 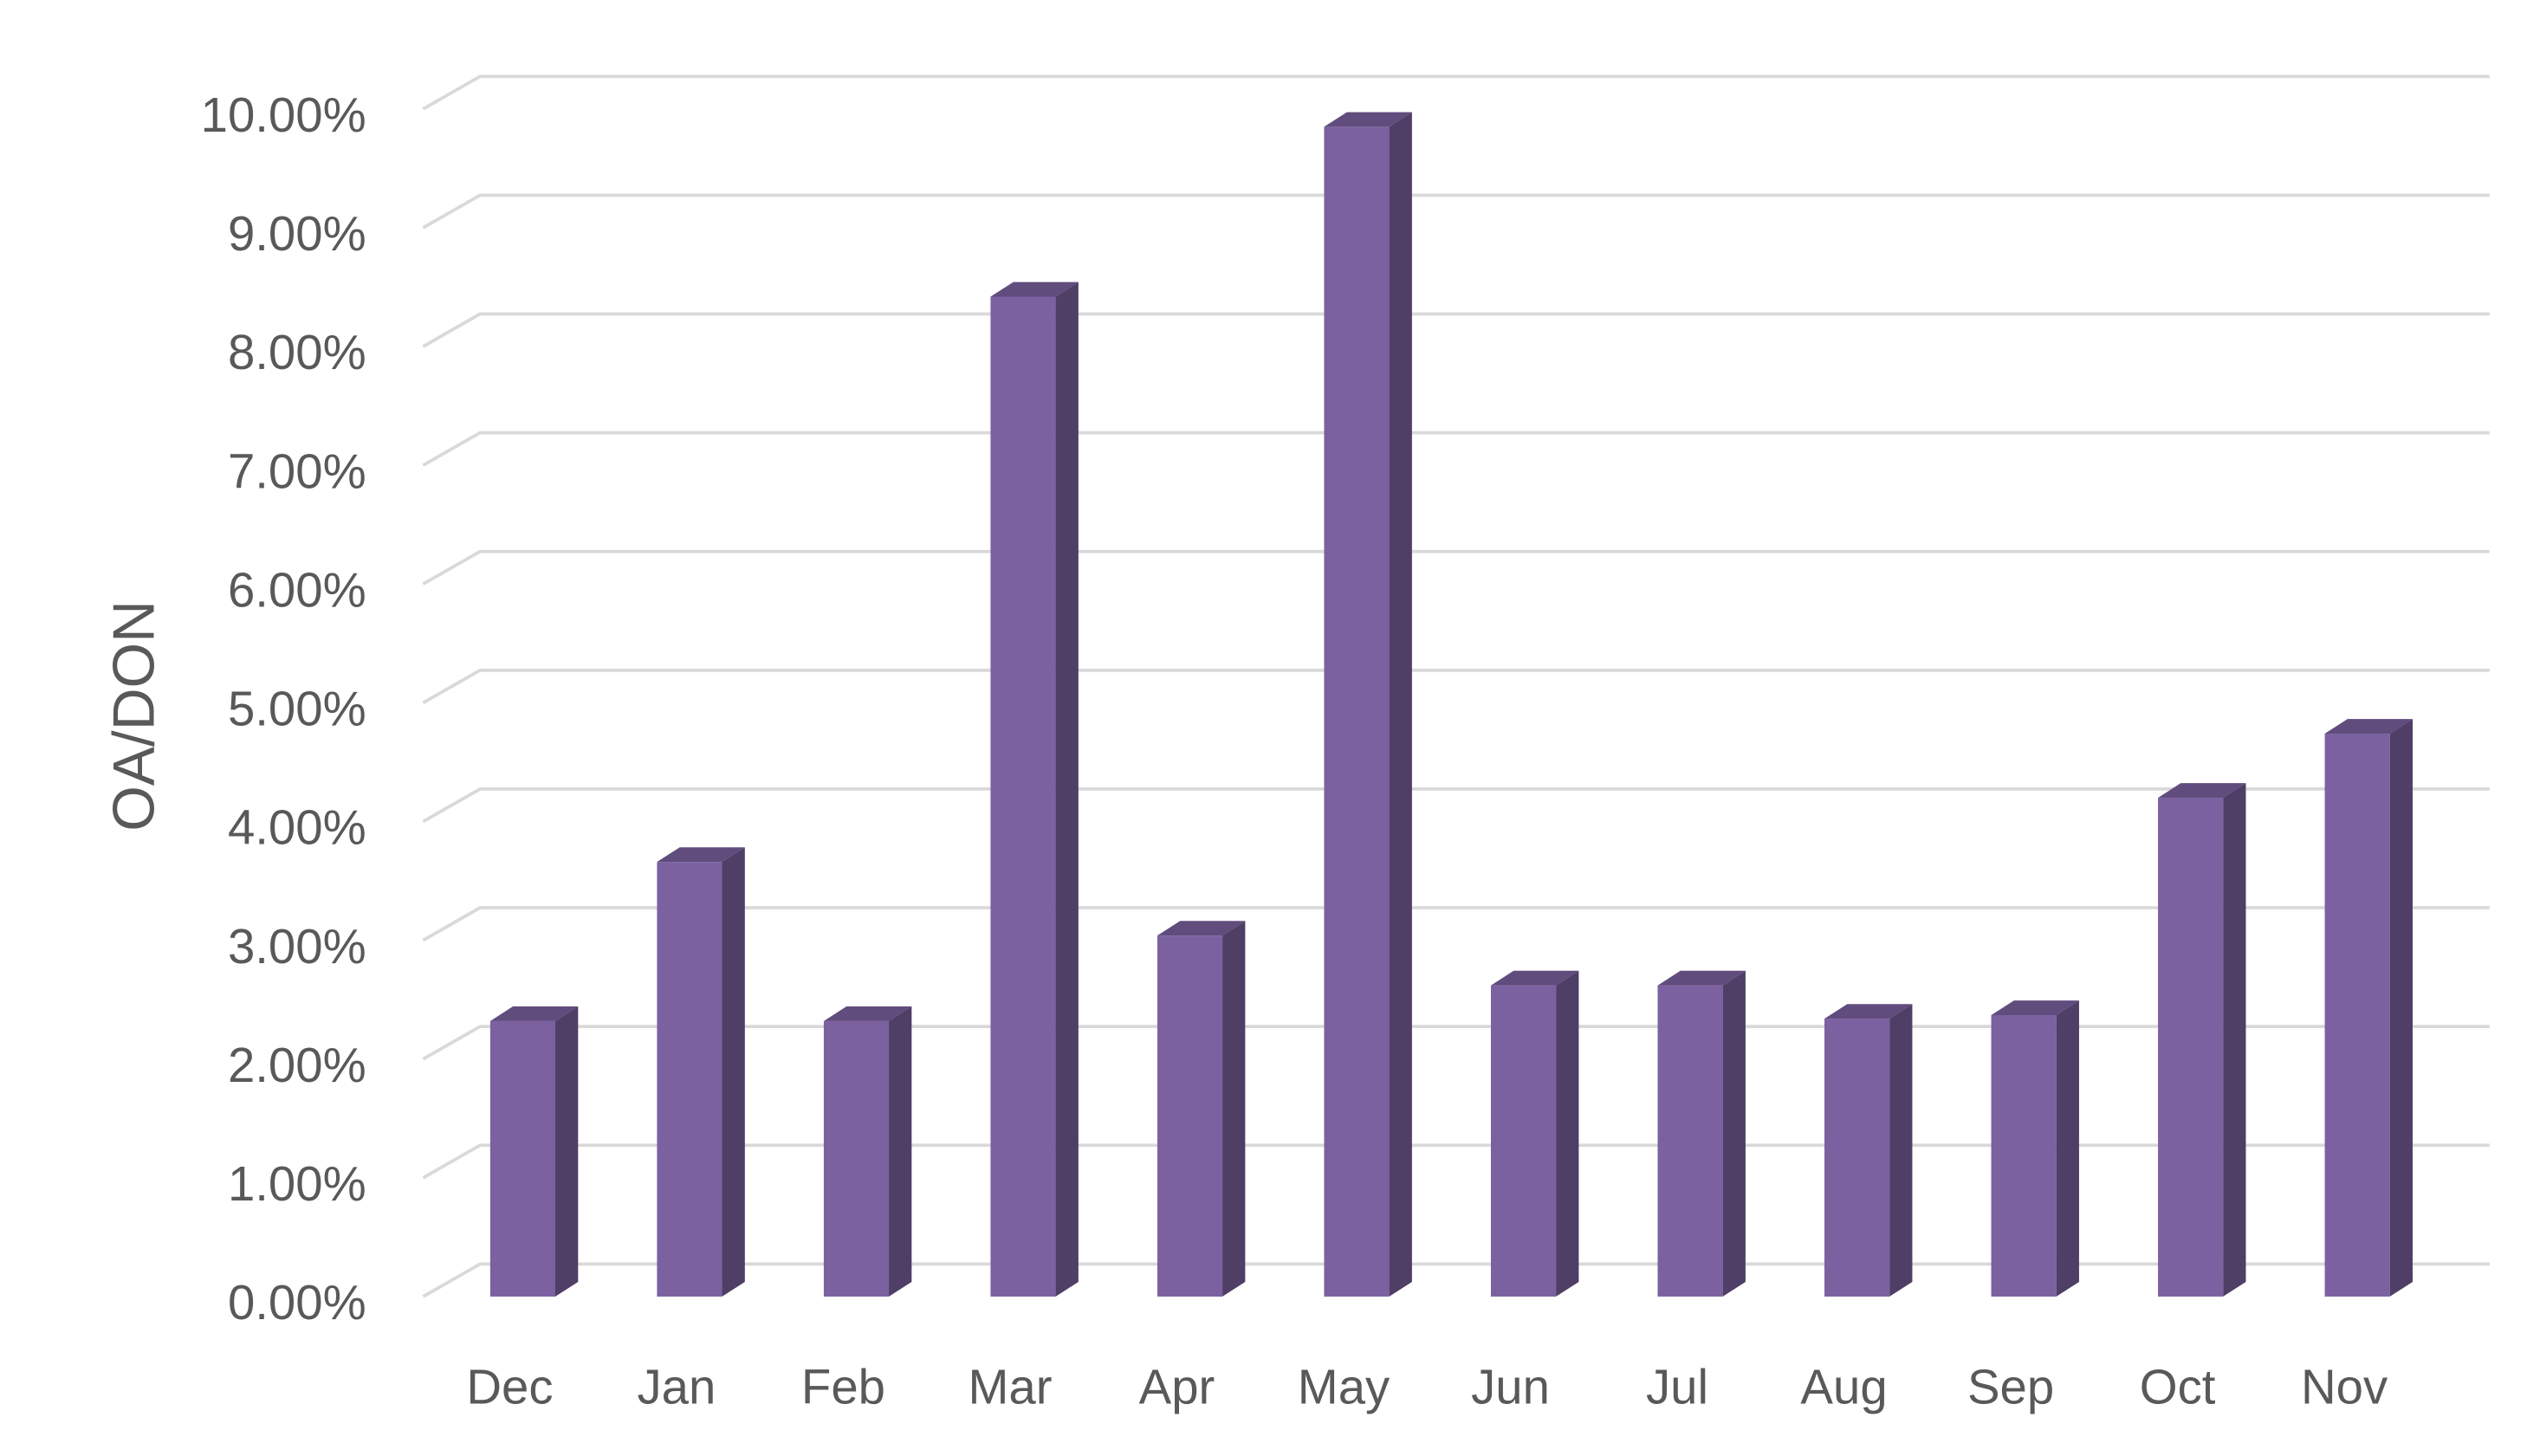 What do you see at coordinates (297, 1302) in the screenshot?
I see `y-tick-label: 0.00%` at bounding box center [297, 1302].